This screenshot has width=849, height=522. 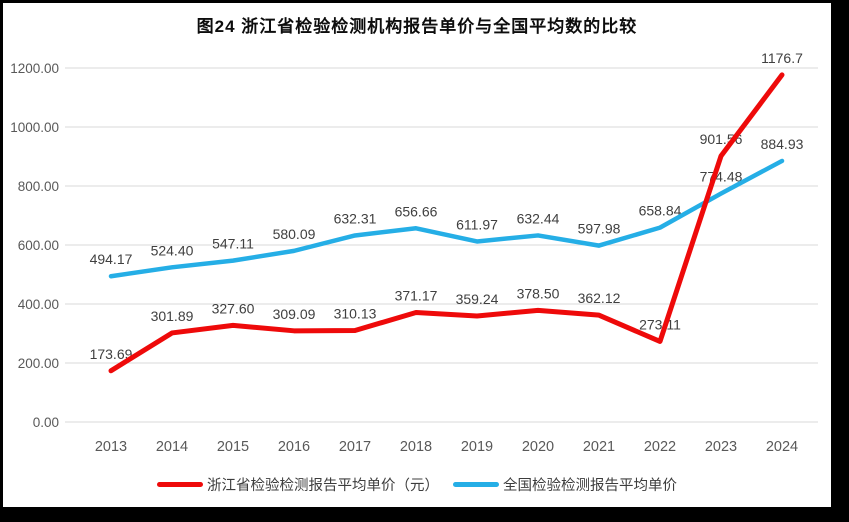 What do you see at coordinates (355, 447) in the screenshot?
I see `x-tick-label: 2017` at bounding box center [355, 447].